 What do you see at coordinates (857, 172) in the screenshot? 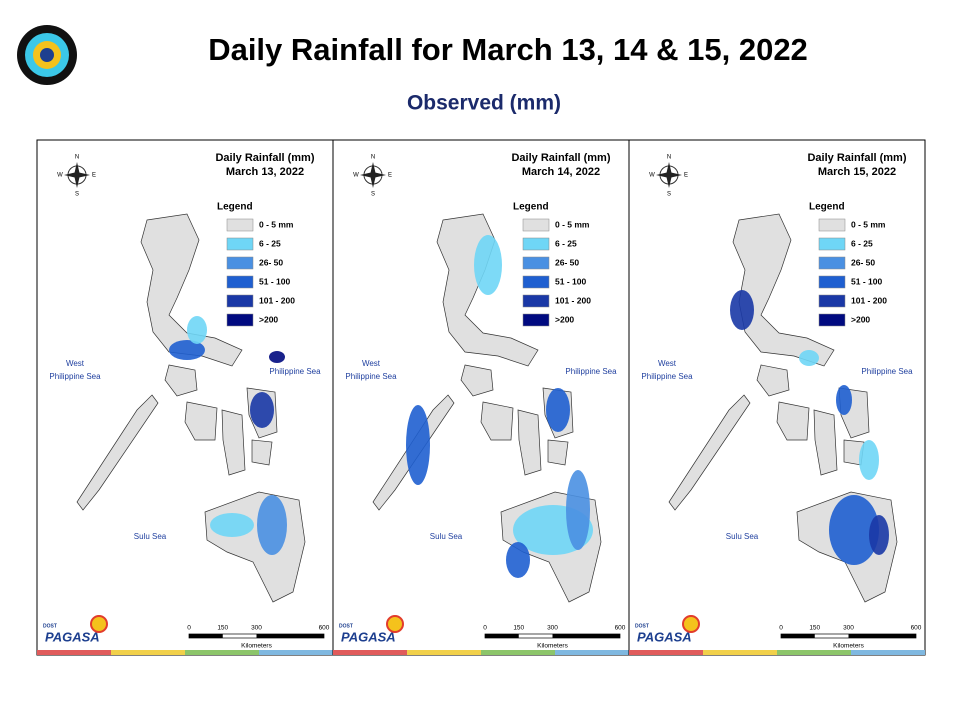
I see `panel-date: March 15, 2022` at bounding box center [857, 172].